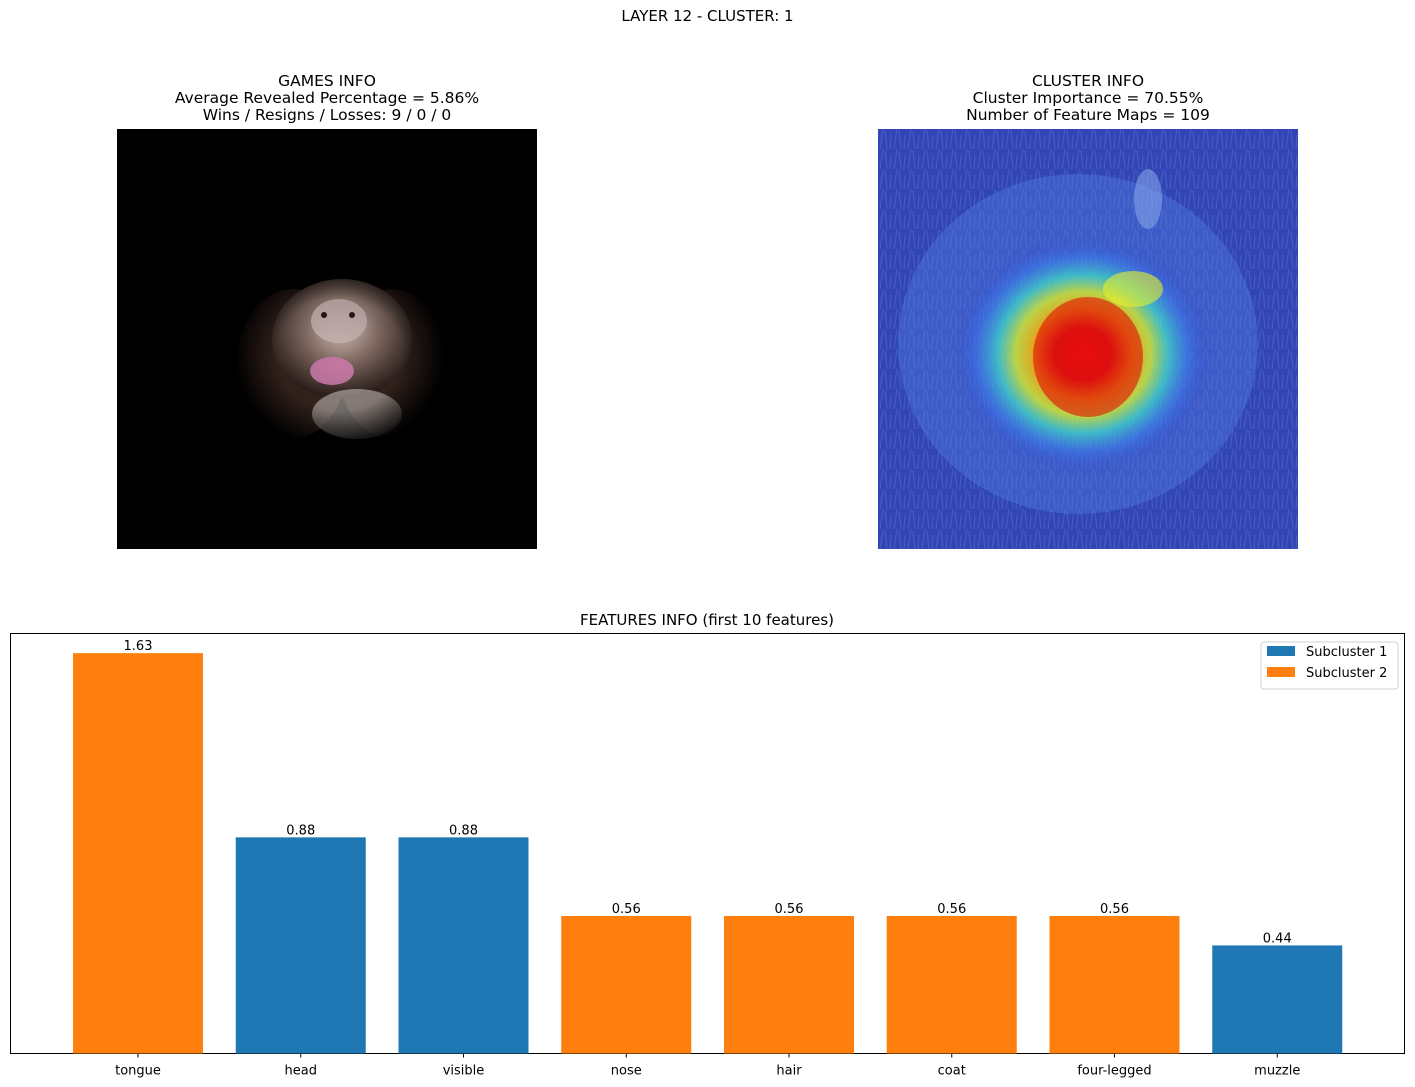  What do you see at coordinates (1114, 1071) in the screenshot?
I see `x-tick-label-four-legged: four-legged` at bounding box center [1114, 1071].